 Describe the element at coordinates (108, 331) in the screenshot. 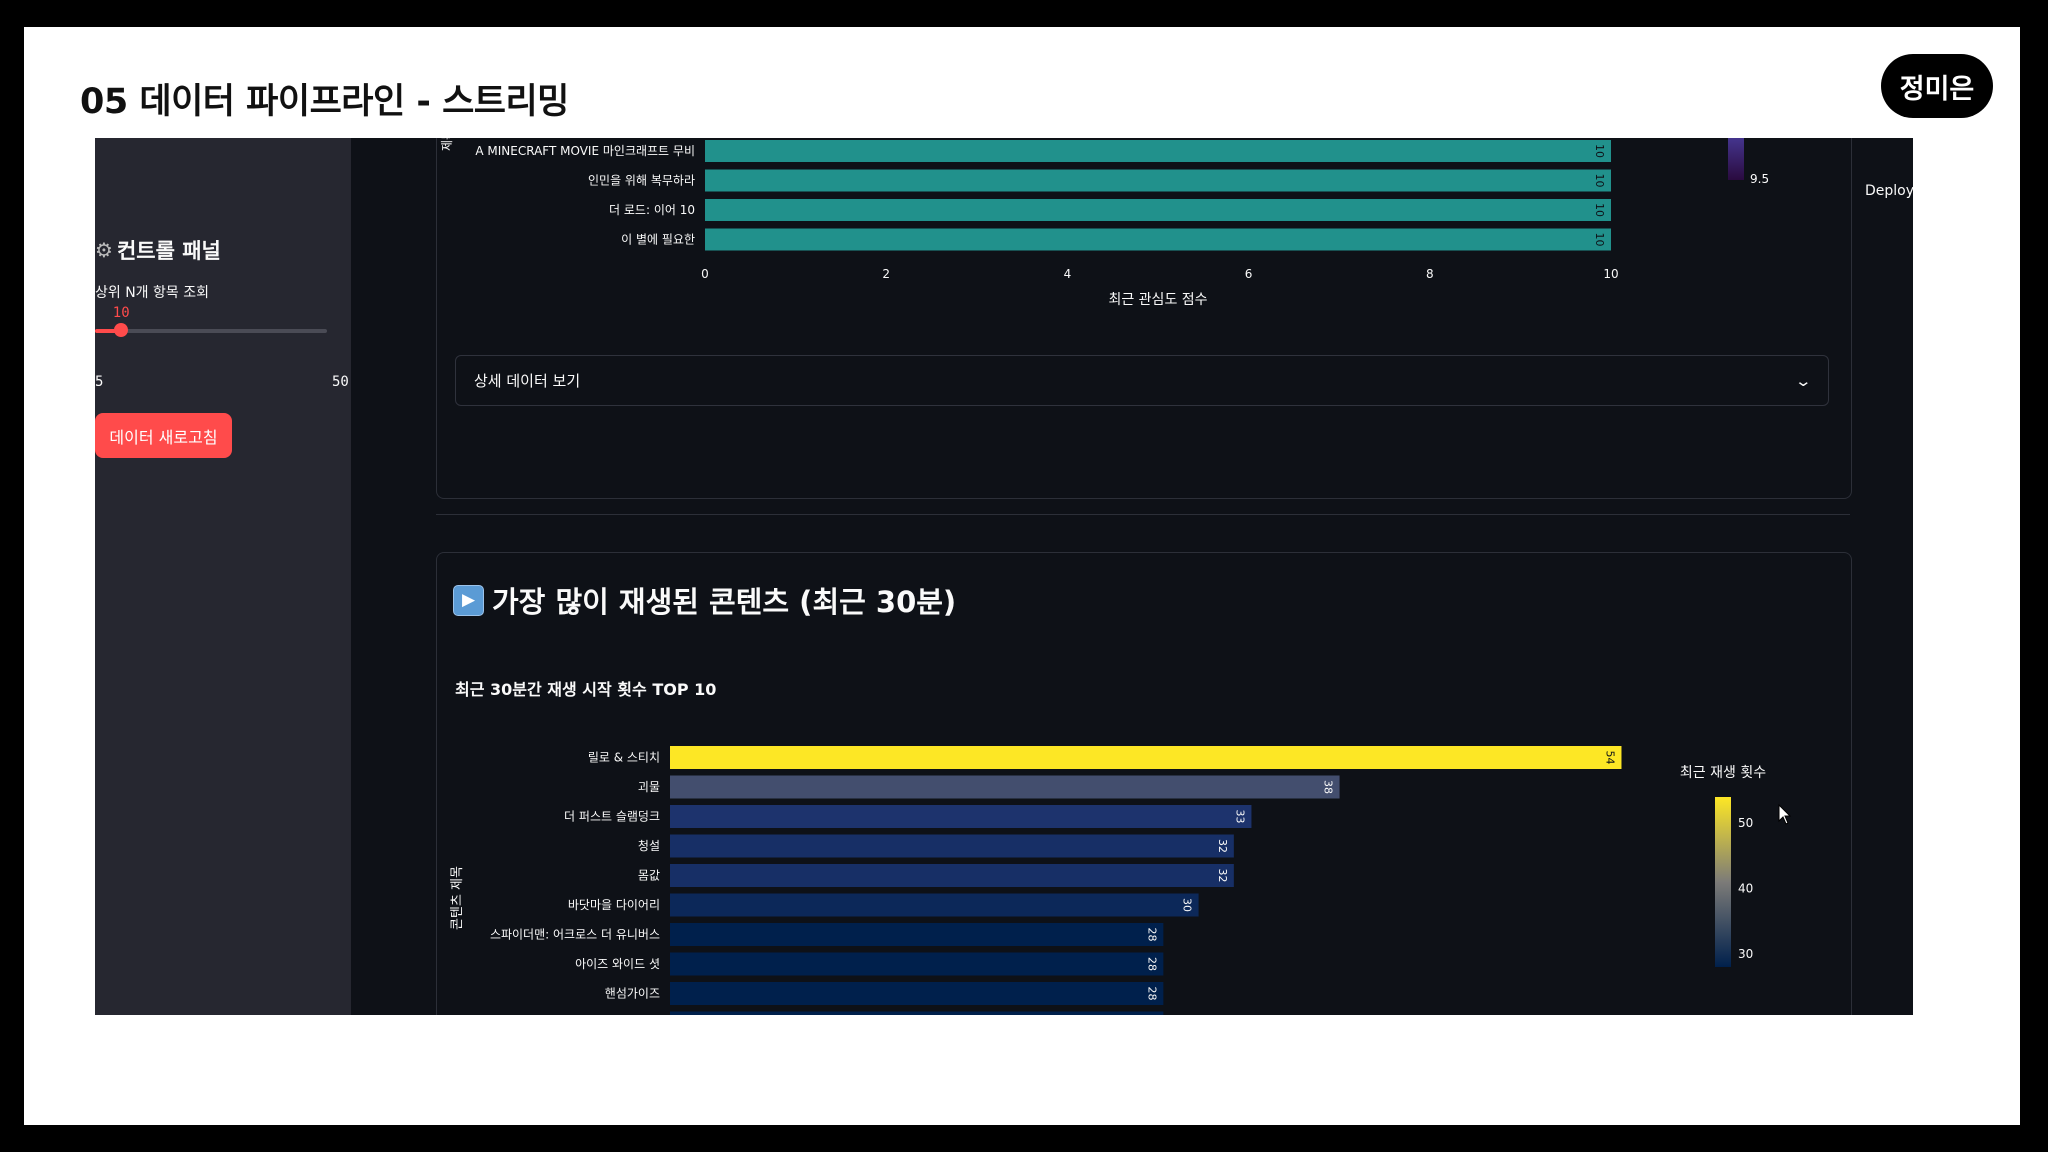

I see `slider-fill` at that location.